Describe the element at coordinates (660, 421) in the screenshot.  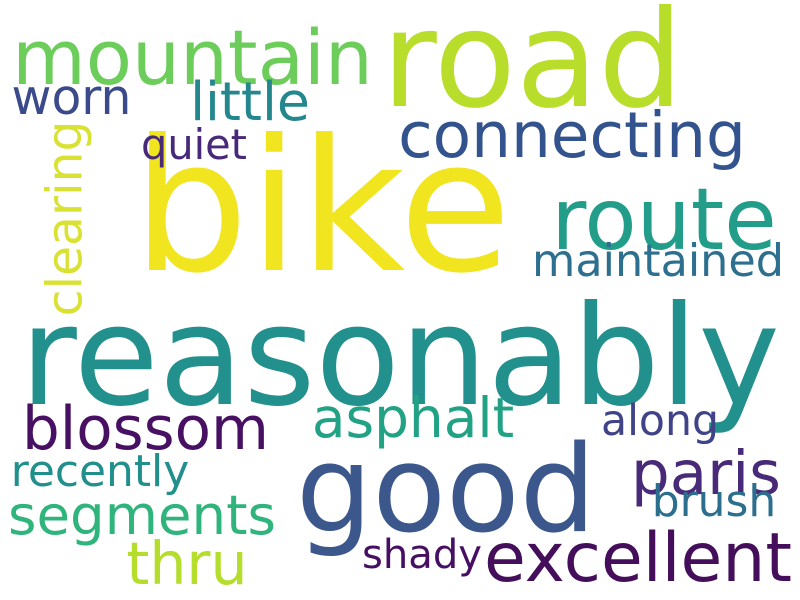
I see `word-along: along` at that location.